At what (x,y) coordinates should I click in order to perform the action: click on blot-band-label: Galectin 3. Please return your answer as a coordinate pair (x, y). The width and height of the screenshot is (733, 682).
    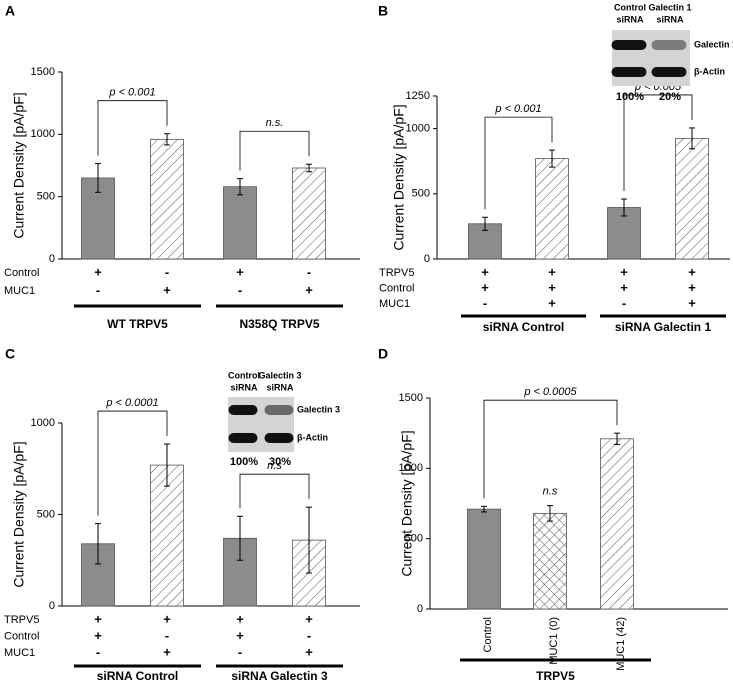
    Looking at the image, I should click on (318, 409).